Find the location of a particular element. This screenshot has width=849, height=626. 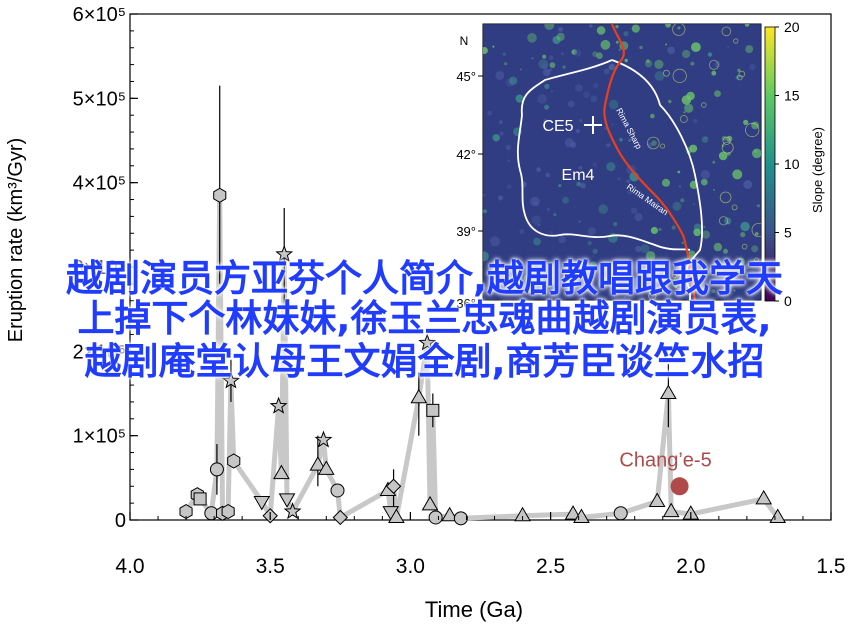

x-tick-label: 4.0 is located at coordinates (129, 566).